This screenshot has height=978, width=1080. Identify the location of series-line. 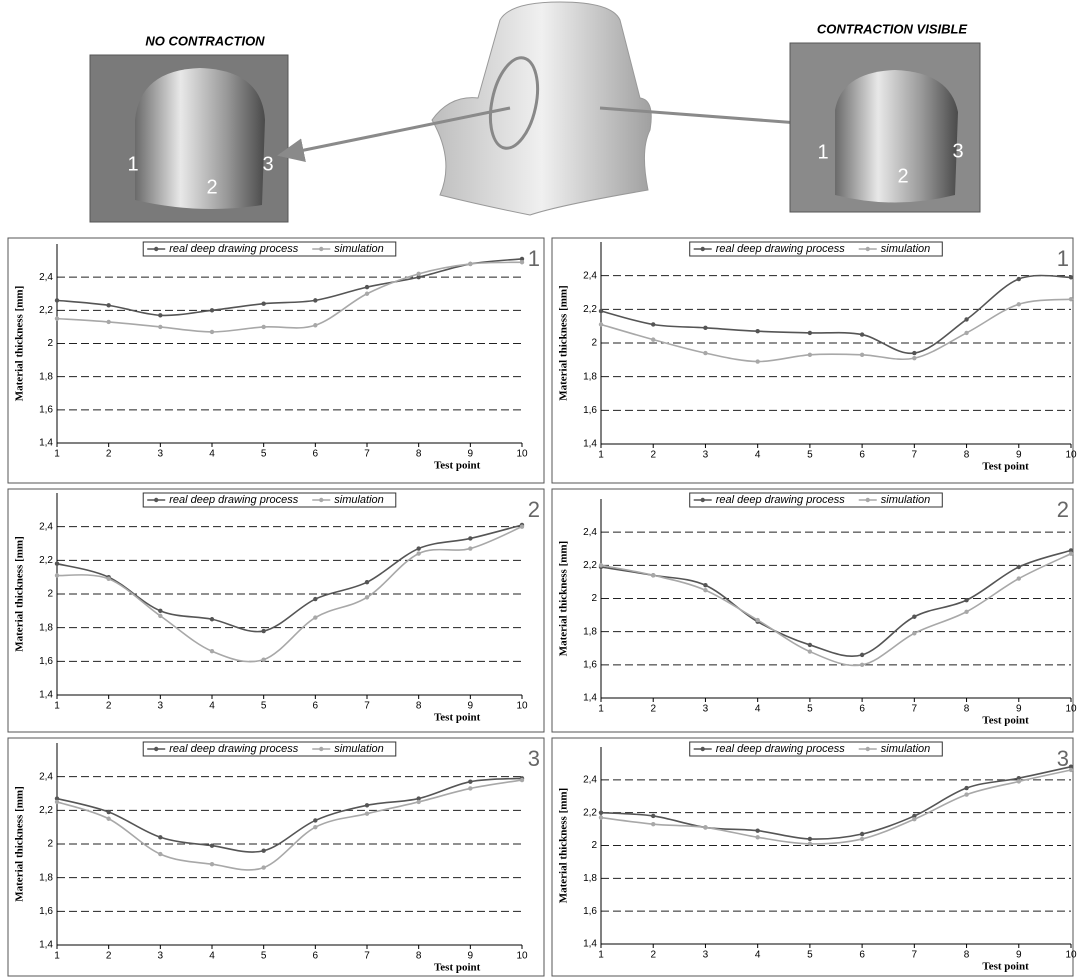
(289, 815).